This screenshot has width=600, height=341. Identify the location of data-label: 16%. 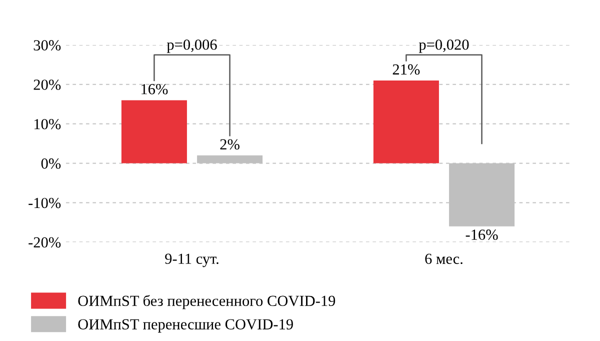
(155, 89).